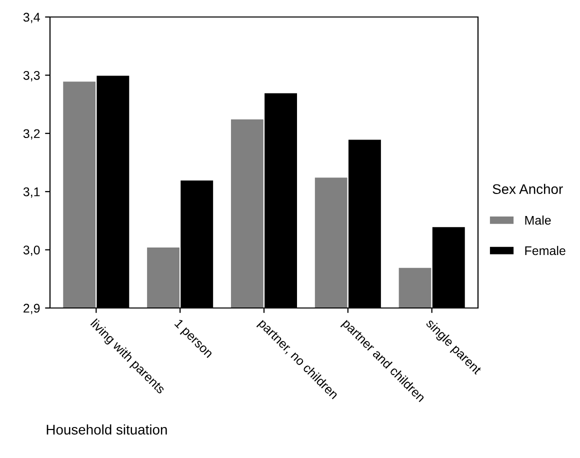  What do you see at coordinates (31, 76) in the screenshot?
I see `y-tick-label: 3,3` at bounding box center [31, 76].